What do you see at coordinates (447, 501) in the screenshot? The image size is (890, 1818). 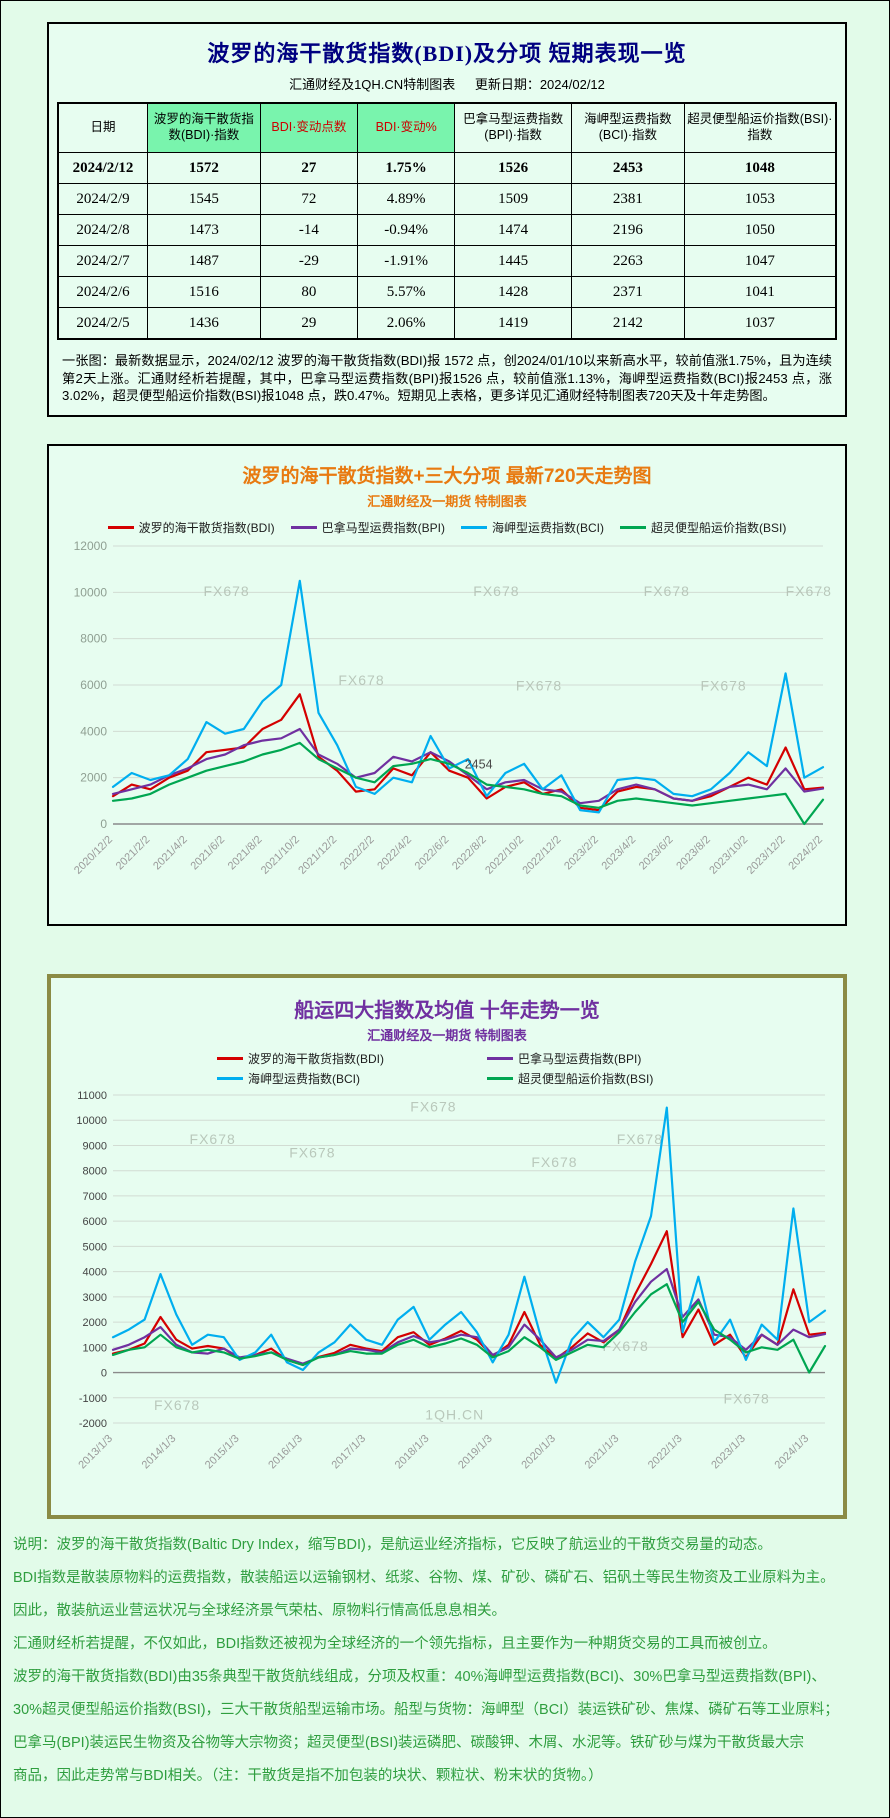 I see `chart-720day-subtitle: 汇通财经及一期货 特制图表` at bounding box center [447, 501].